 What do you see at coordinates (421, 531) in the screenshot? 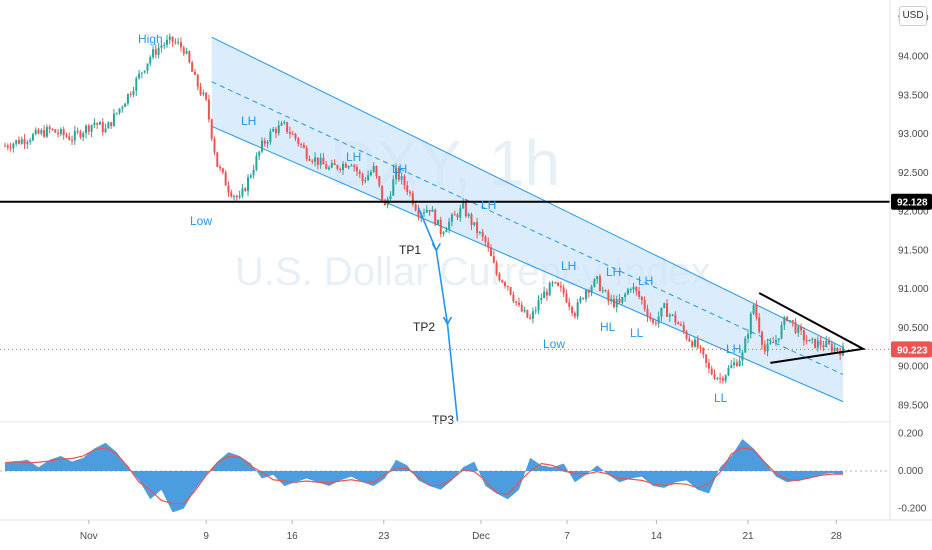
I see `time-axis: 26Nov91623Dec7142128` at bounding box center [421, 531].